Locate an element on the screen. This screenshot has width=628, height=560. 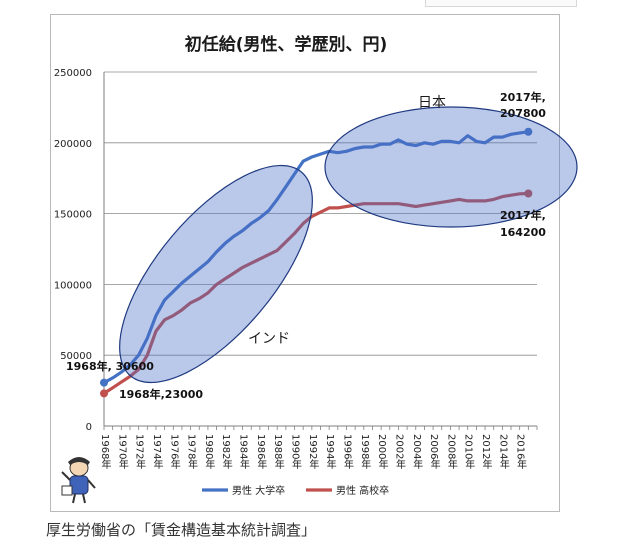
y-tick-label: 250000 is located at coordinates (73, 73).